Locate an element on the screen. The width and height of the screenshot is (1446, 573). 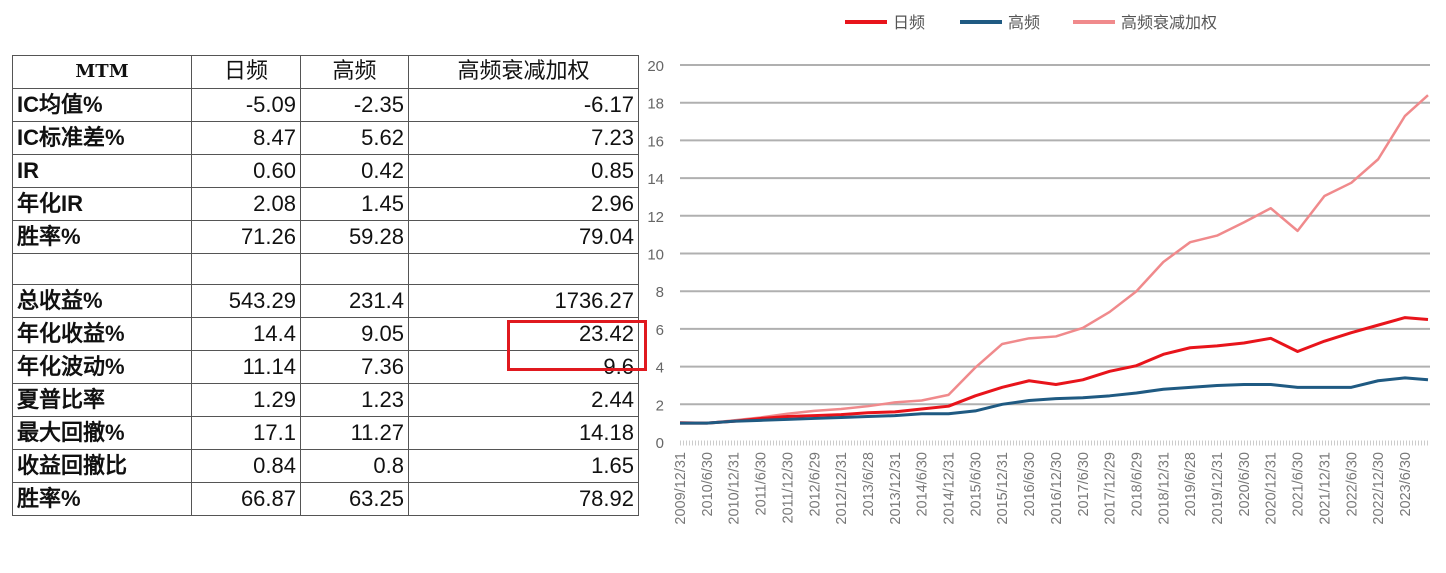
table-row: 年化波动% 11.14 7.36 9.6 is located at coordinates (325, 367).